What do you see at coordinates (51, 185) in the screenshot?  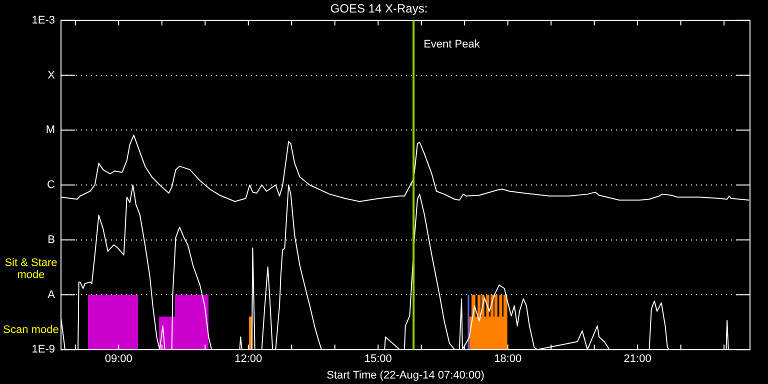 I see `y-tick-label: C` at bounding box center [51, 185].